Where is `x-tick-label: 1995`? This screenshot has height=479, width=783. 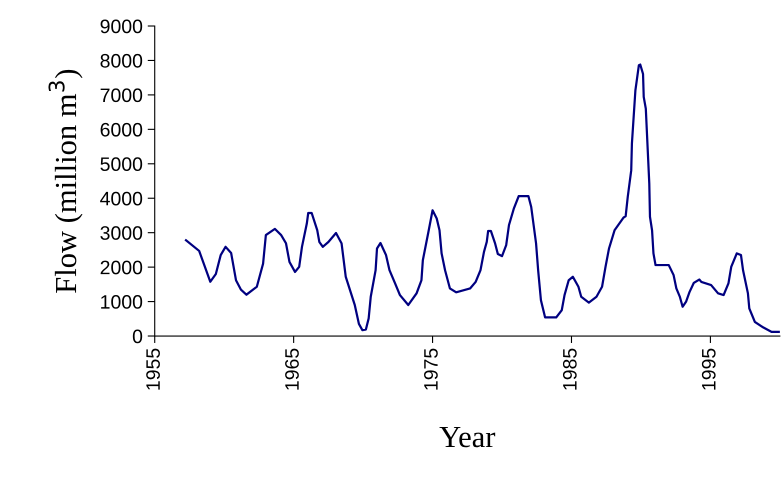
x-tick-label: 1995 is located at coordinates (709, 369).